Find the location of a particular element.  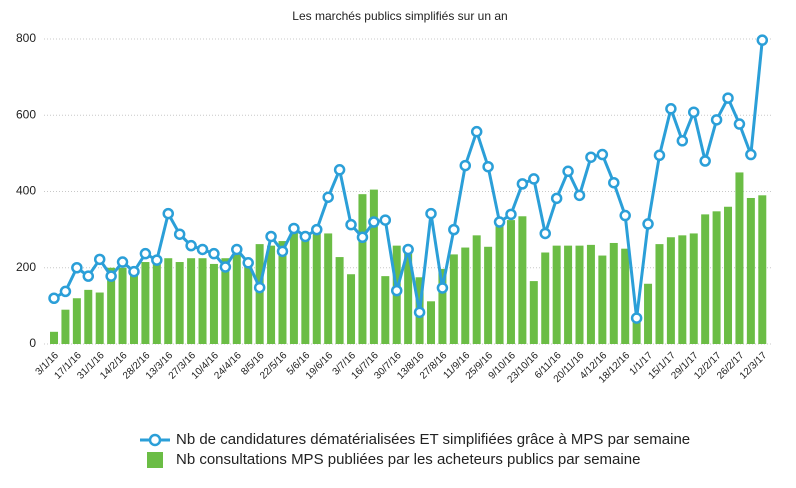

legend-marker is located at coordinates (155, 440).